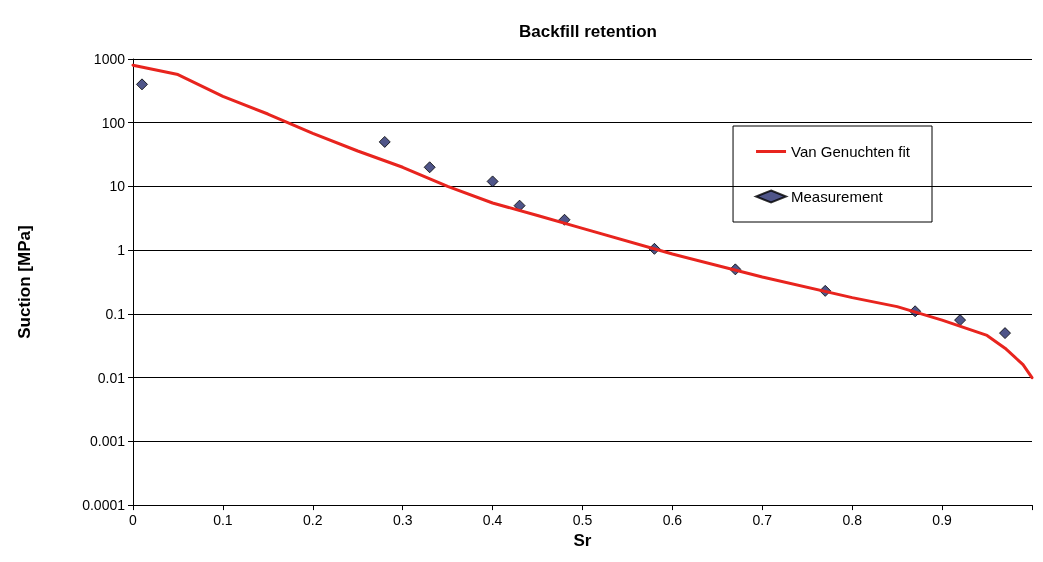 The image size is (1043, 562). Describe the element at coordinates (121, 250) in the screenshot. I see `y-tick-label: 1` at that location.